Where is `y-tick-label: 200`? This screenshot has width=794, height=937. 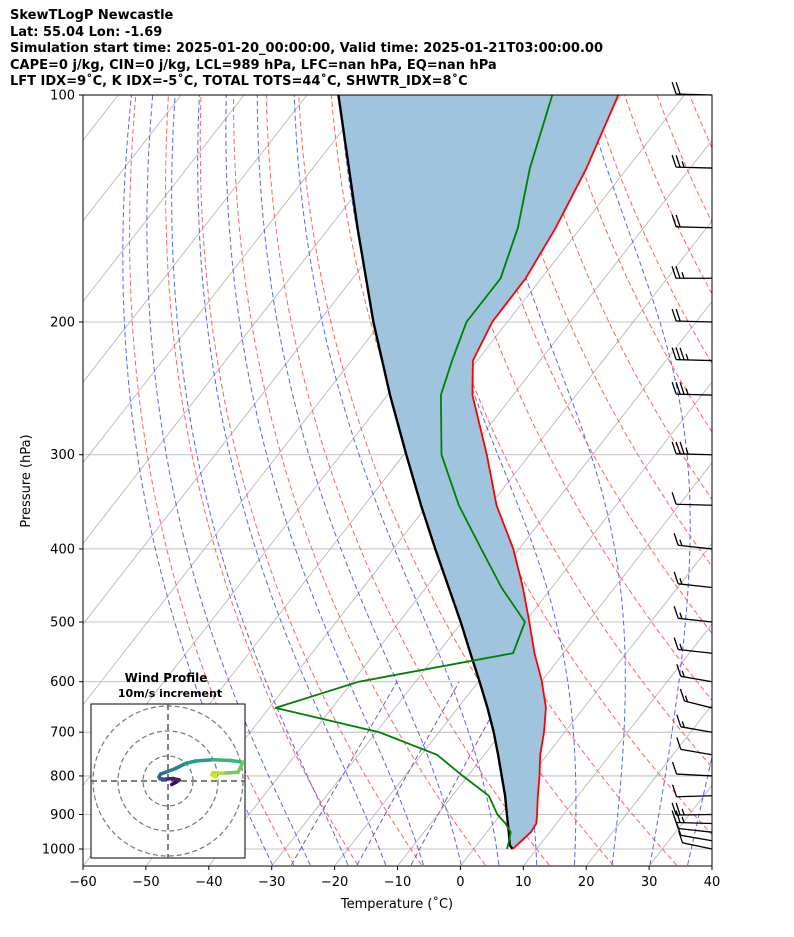 y-tick-label: 200 is located at coordinates (62, 322).